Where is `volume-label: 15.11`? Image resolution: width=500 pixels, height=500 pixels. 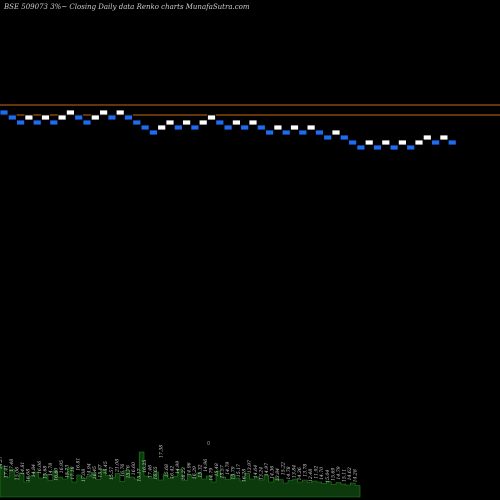
volume-label: 15.11 is located at coordinates (344, 475).